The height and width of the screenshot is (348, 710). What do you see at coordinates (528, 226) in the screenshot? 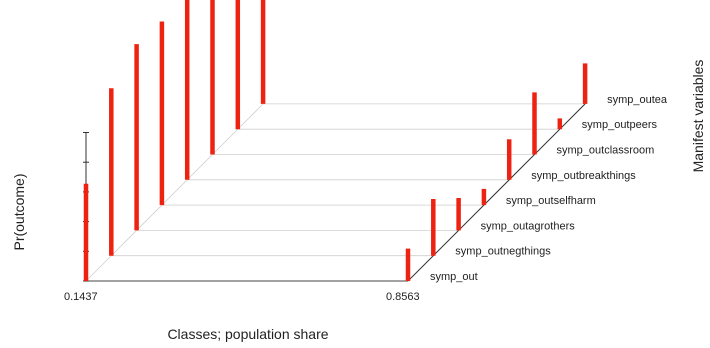
I see `variable-label-symp_outagrothers: symp_outagrothers` at bounding box center [528, 226].